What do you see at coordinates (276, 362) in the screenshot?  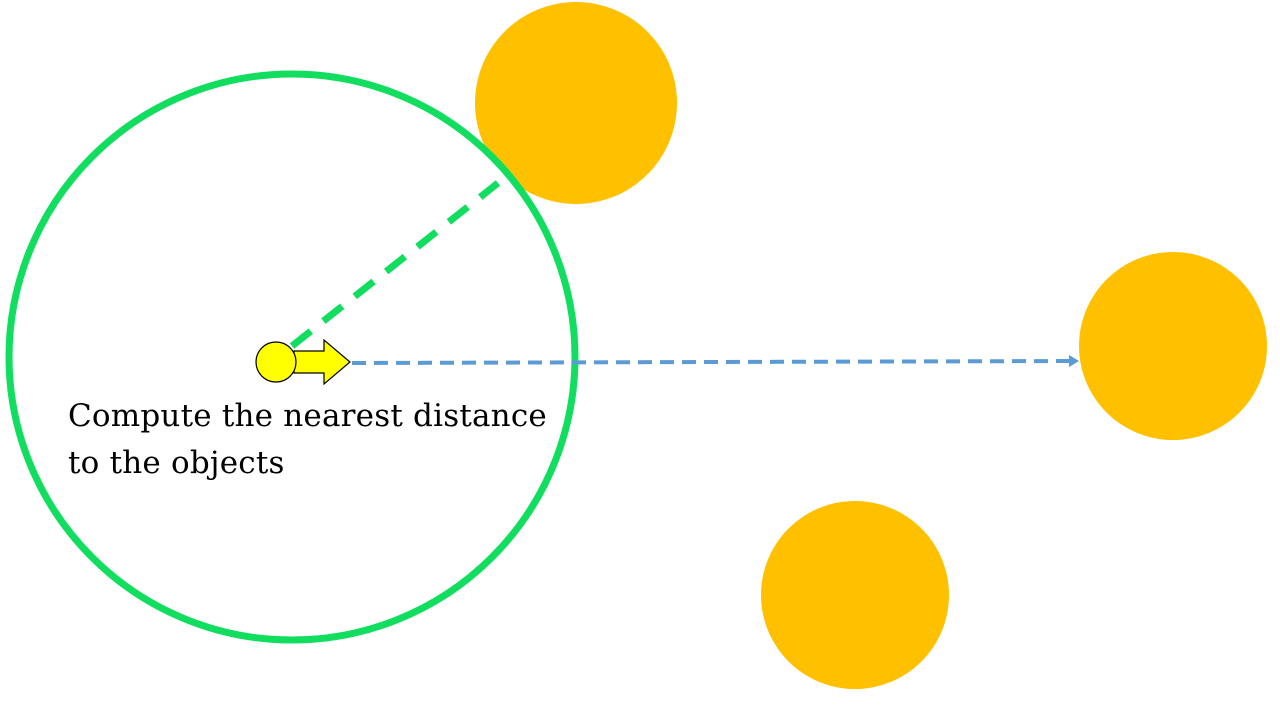 I see `agent` at bounding box center [276, 362].